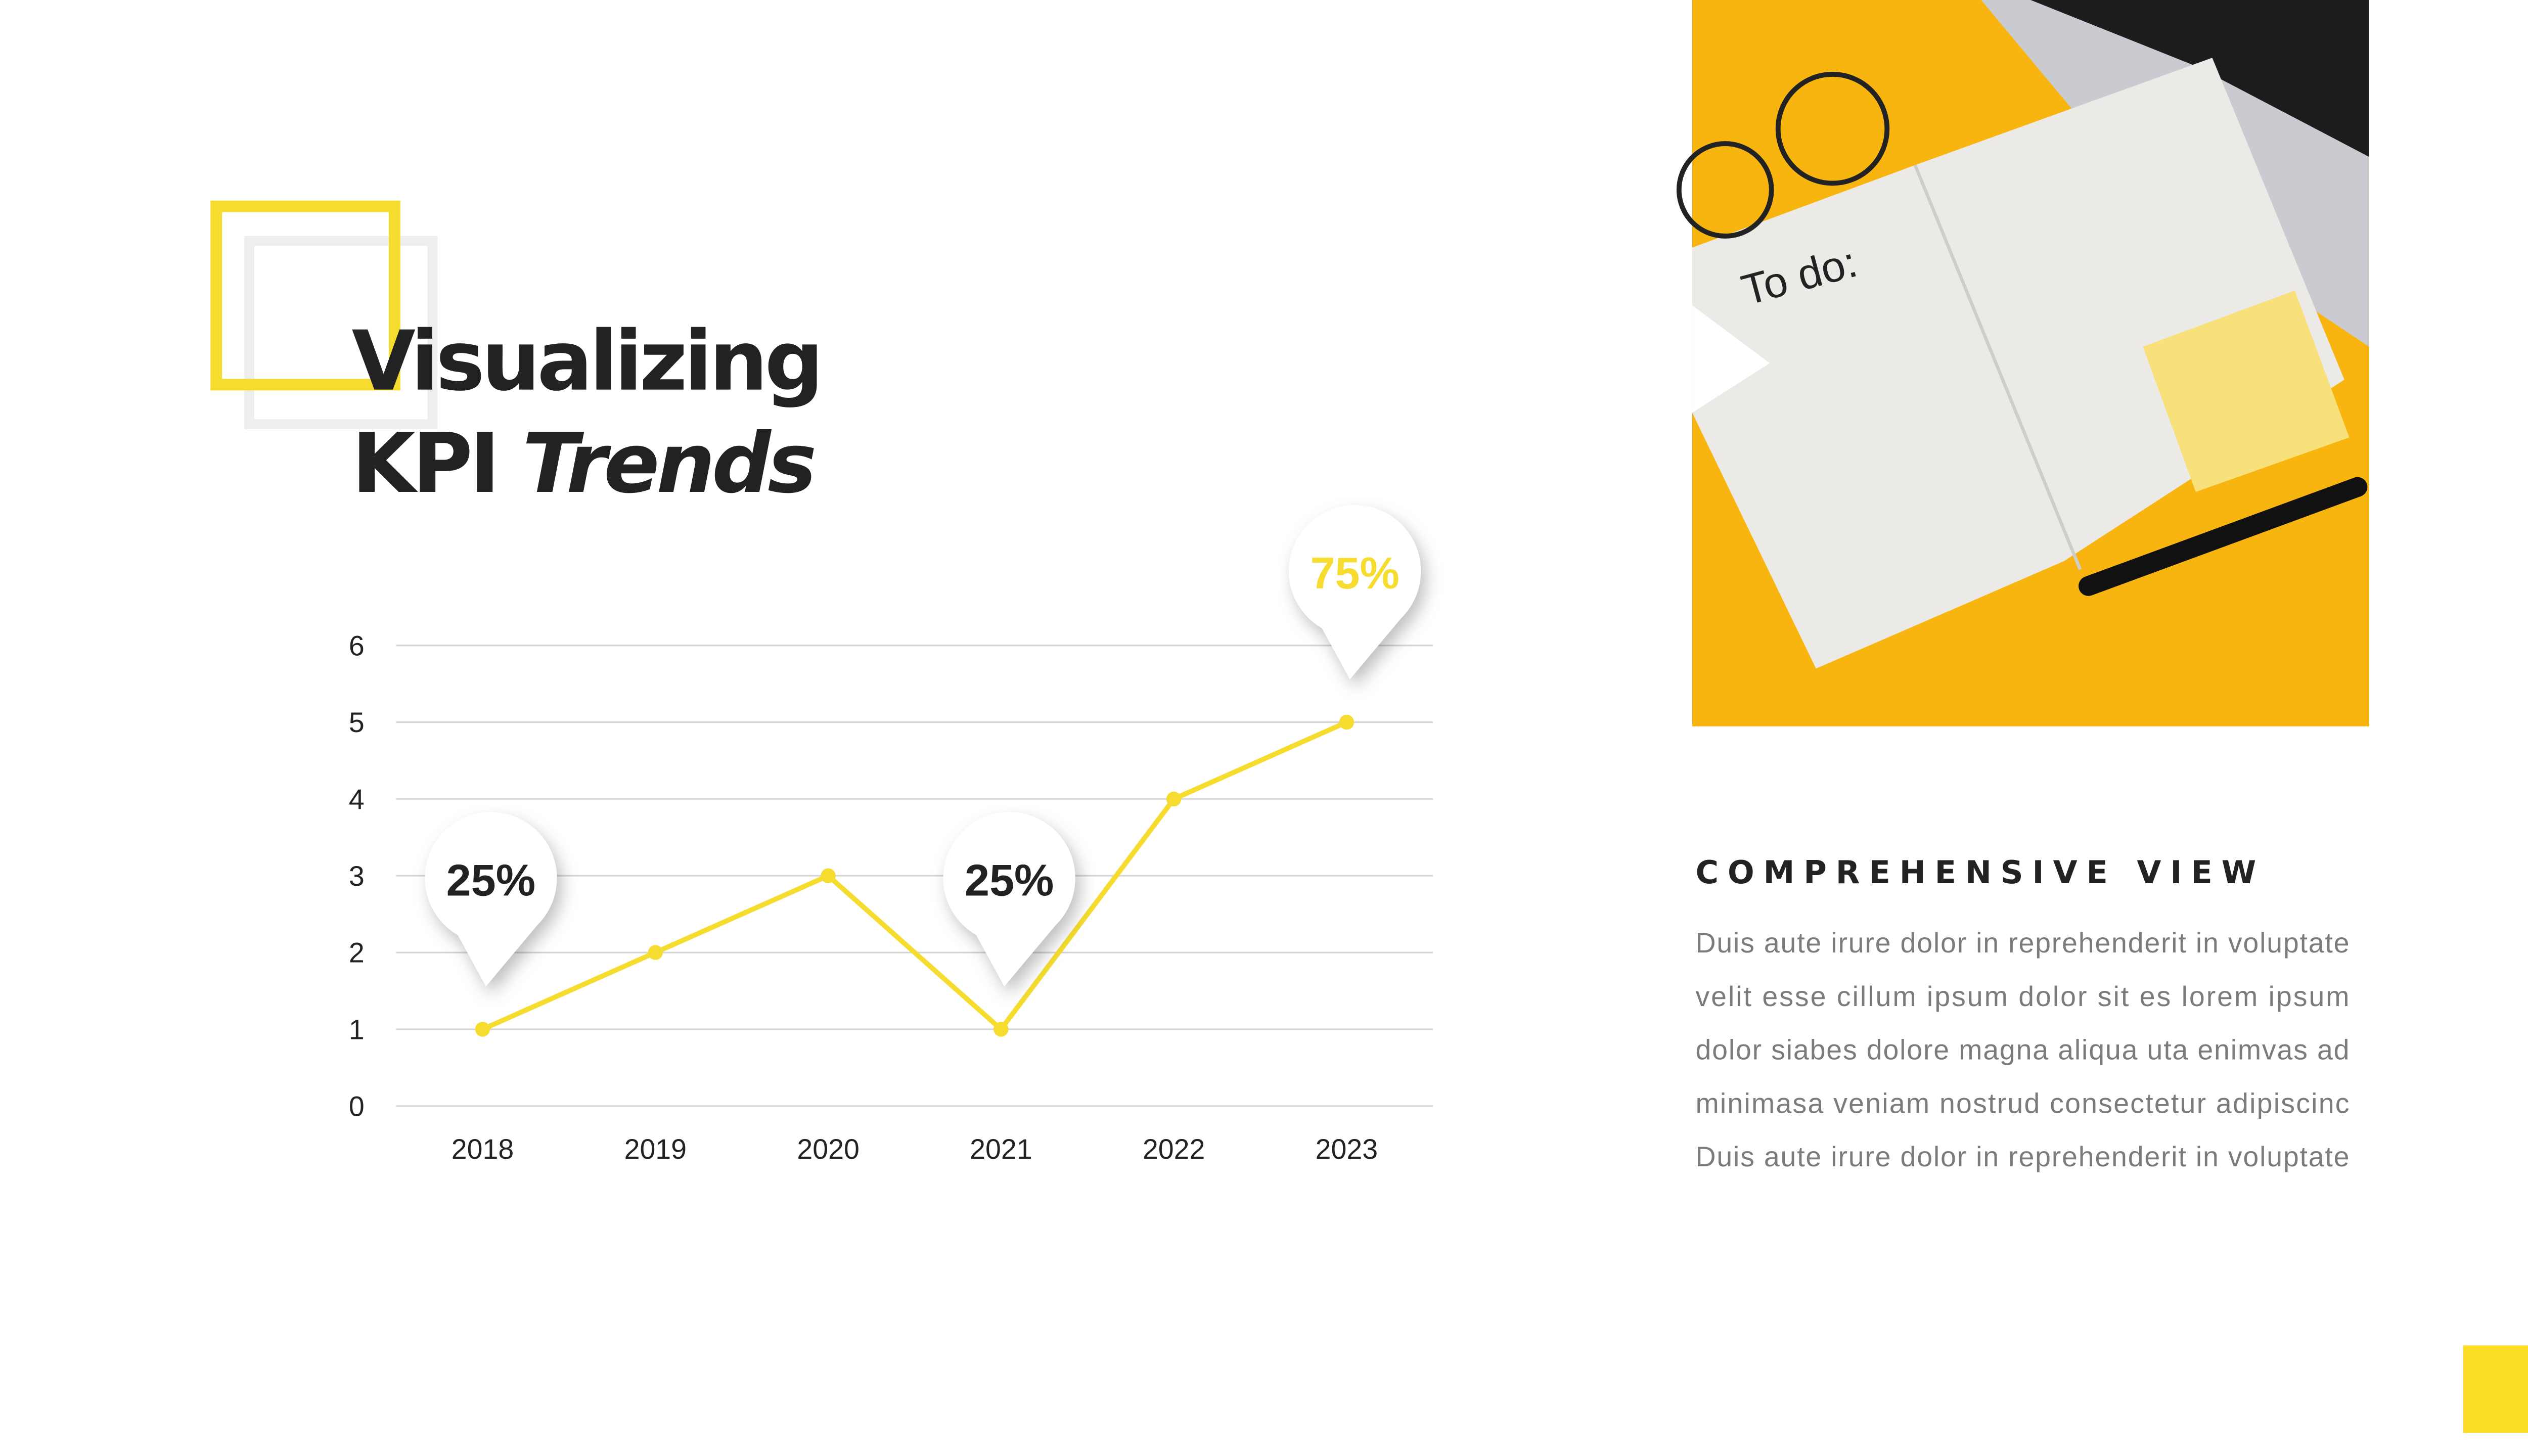 The height and width of the screenshot is (1456, 2528). What do you see at coordinates (1347, 1149) in the screenshot?
I see `x-tick-label: 2023` at bounding box center [1347, 1149].